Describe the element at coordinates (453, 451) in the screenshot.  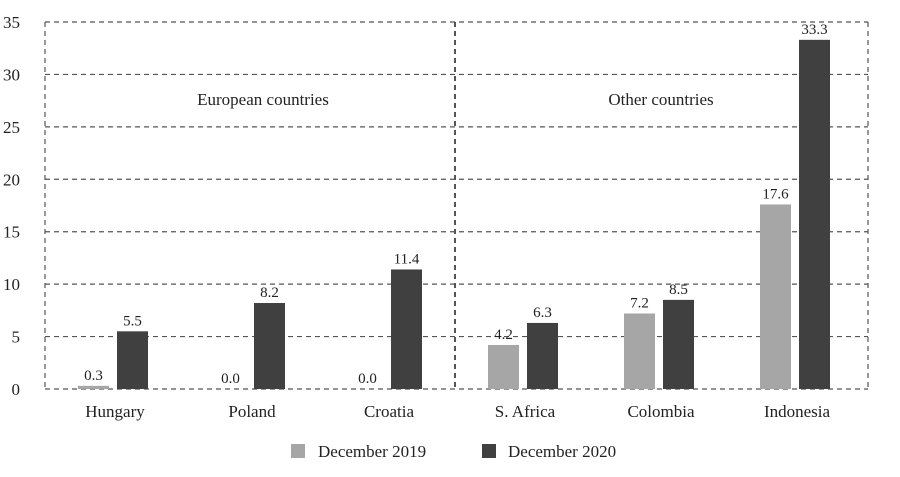
I see `legend: December 2019 December 2020` at that location.